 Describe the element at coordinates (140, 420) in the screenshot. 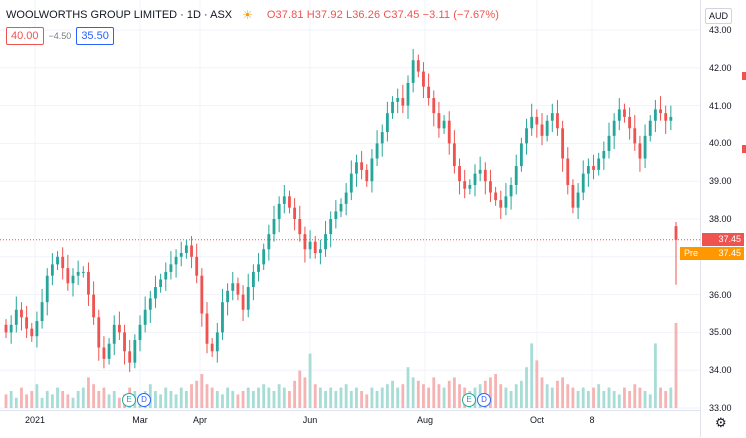

I see `time-tick-label: Mar` at that location.